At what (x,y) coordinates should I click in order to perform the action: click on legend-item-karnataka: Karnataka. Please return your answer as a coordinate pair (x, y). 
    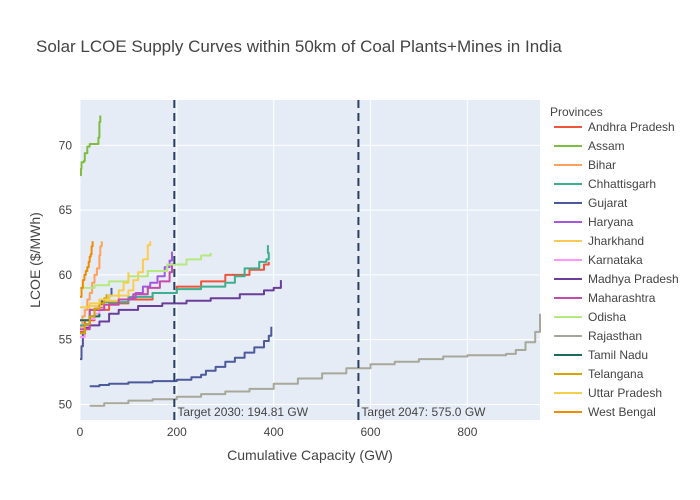
    Looking at the image, I should click on (598, 260).